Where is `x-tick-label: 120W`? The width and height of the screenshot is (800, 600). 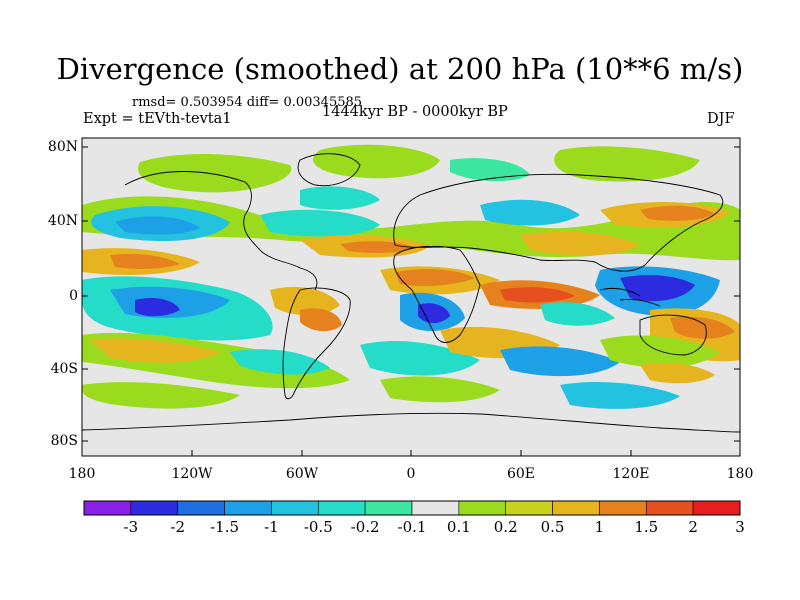 x-tick-label: 120W is located at coordinates (192, 474).